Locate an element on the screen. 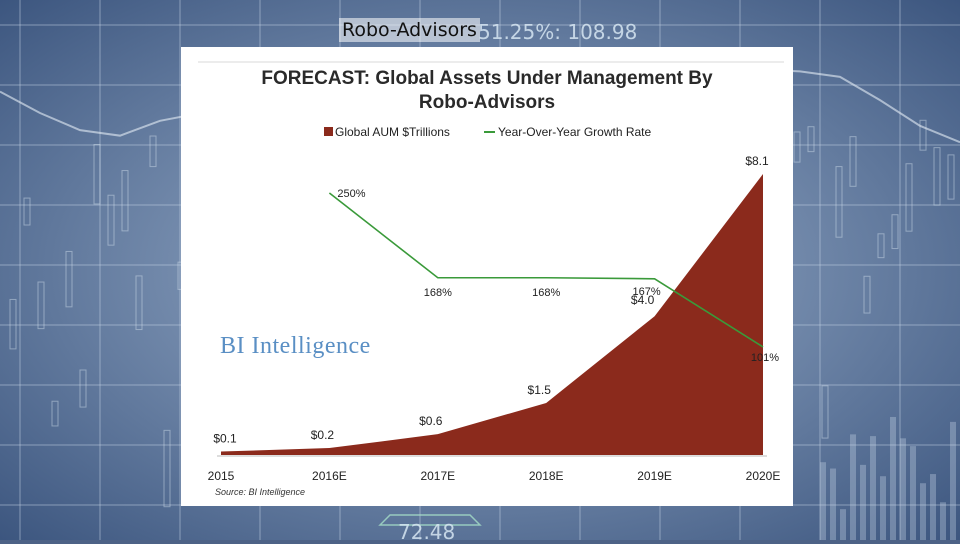  background-number: 72.48 is located at coordinates (427, 532).